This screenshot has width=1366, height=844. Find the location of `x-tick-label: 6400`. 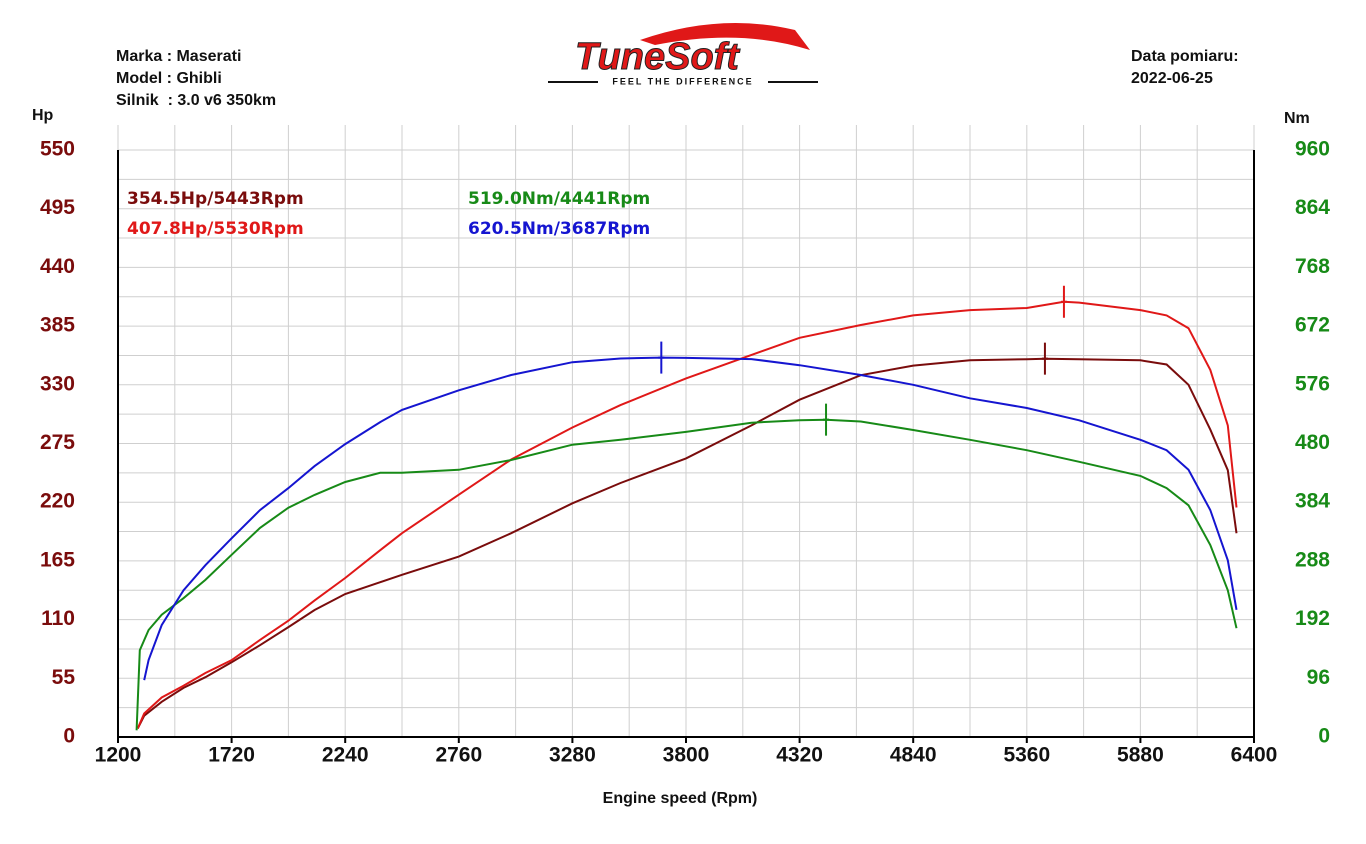

x-tick-label: 6400 is located at coordinates (1254, 755).